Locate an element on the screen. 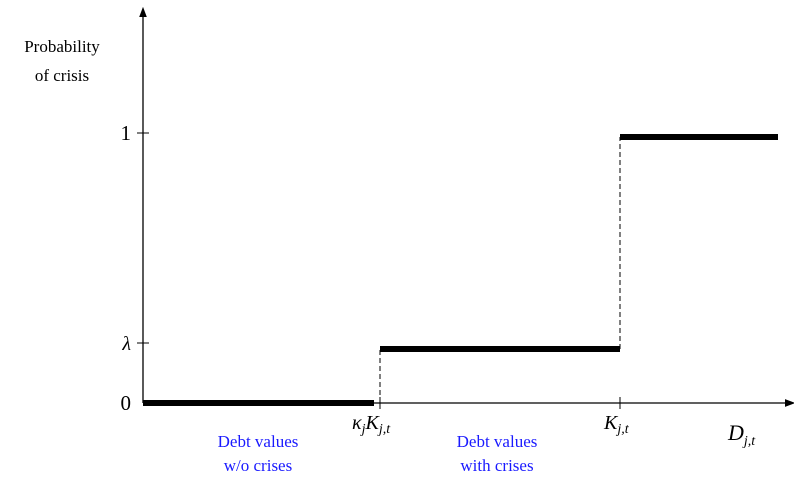  axis-subscript: j,t is located at coordinates (749, 441).